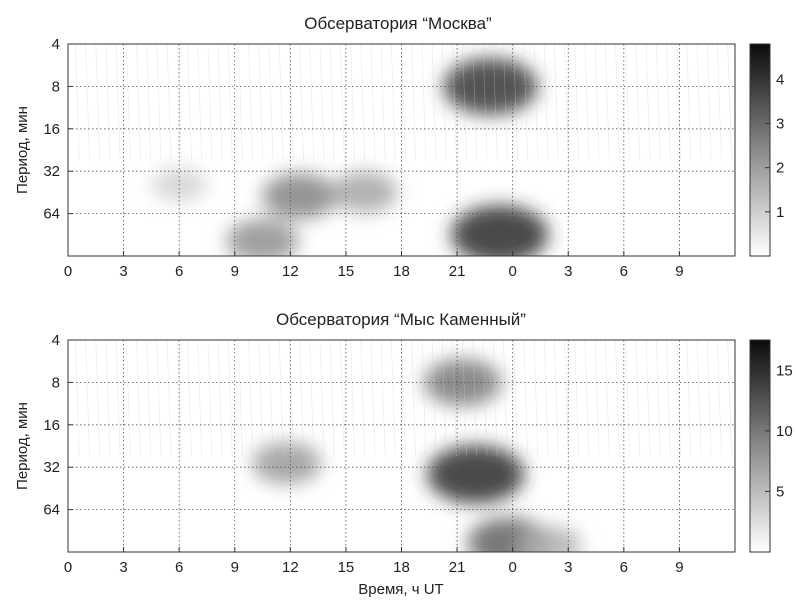 This screenshot has height=605, width=796. I want to click on x-tick-label: 6, so click(624, 271).